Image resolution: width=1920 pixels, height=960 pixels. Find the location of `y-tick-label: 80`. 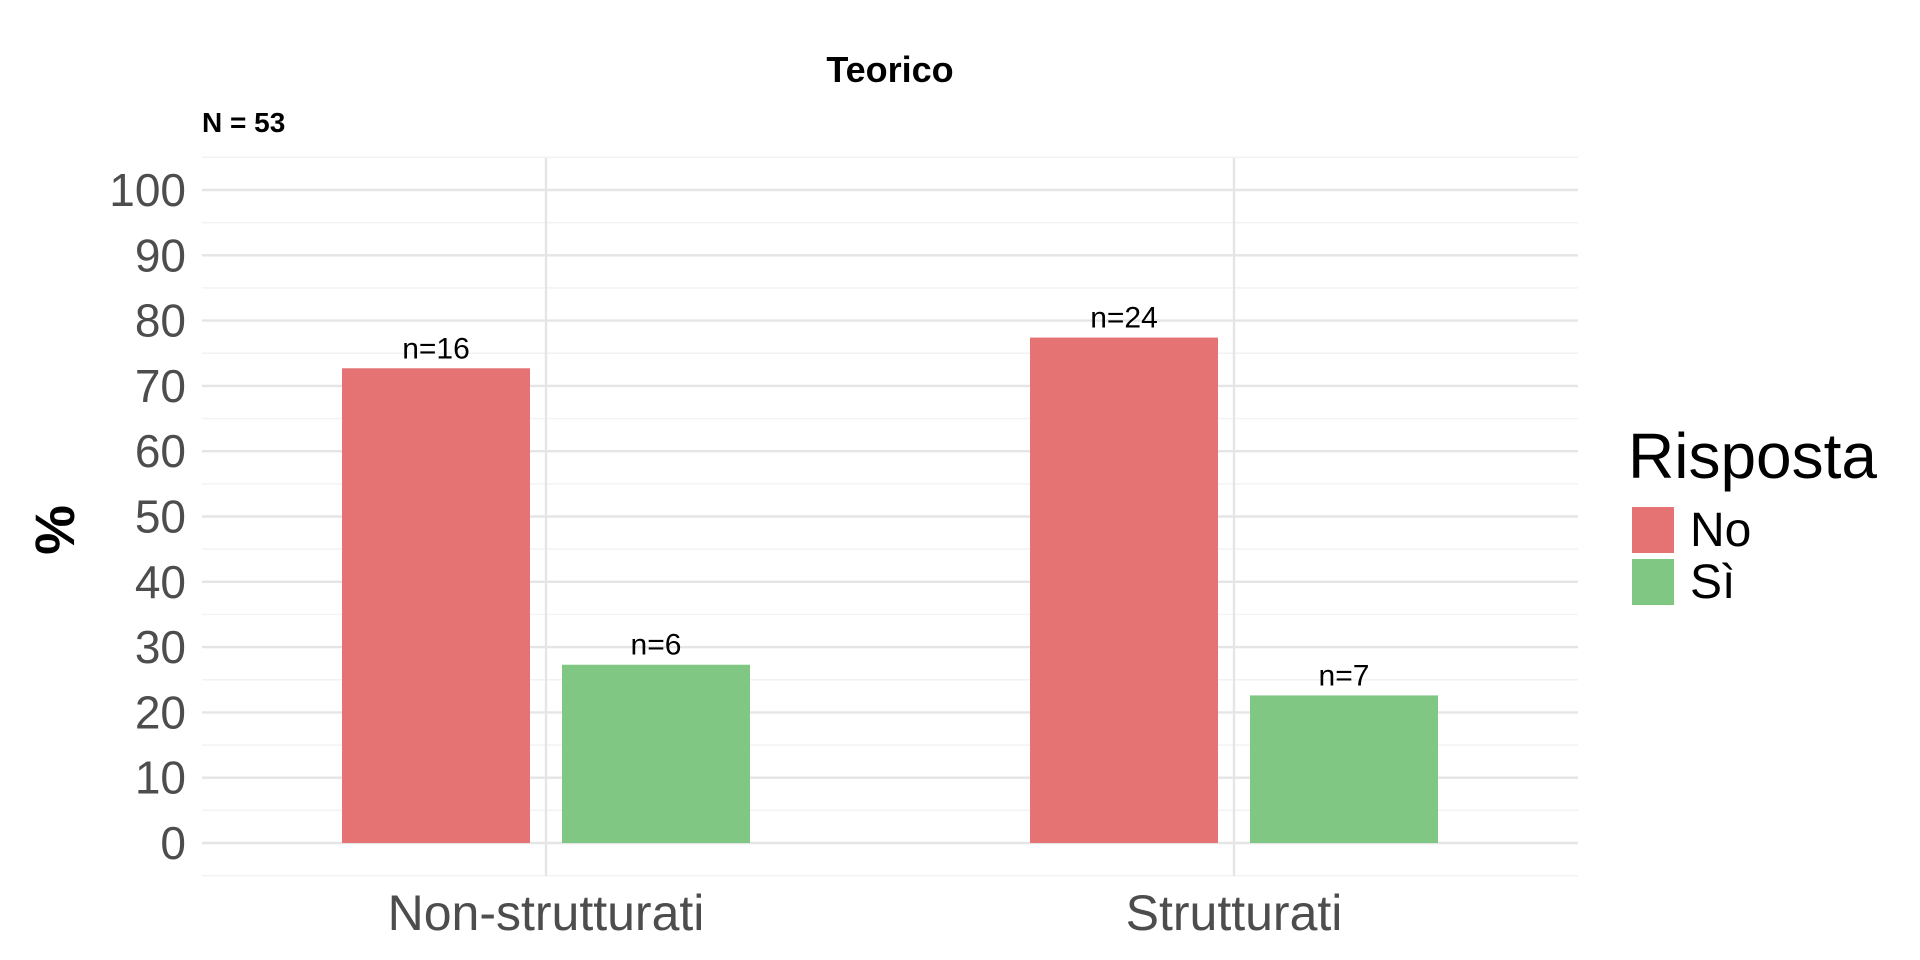

y-tick-label: 80 is located at coordinates (160, 321).